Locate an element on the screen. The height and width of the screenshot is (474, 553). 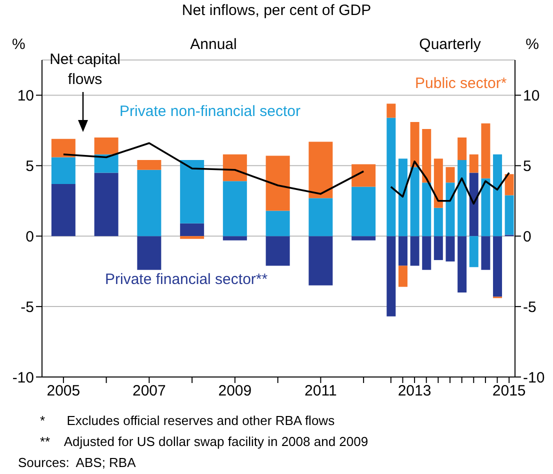
series-label: Private financial sector** is located at coordinates (187, 280).